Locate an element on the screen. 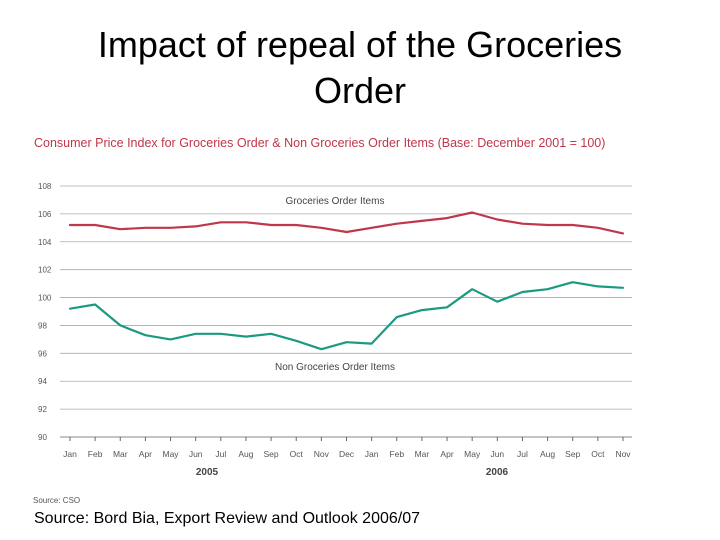  series-label-groceries: Groceries Order Items is located at coordinates (335, 201).